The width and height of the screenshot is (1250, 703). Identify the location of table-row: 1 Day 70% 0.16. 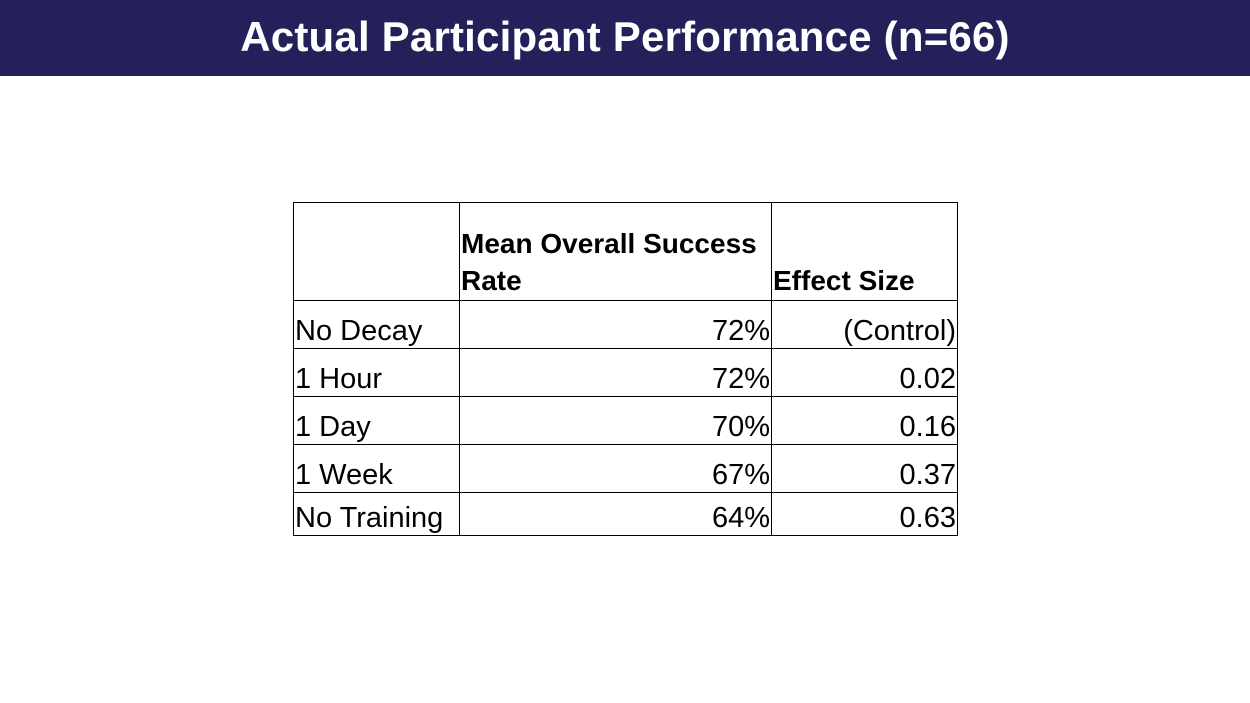
(625, 420).